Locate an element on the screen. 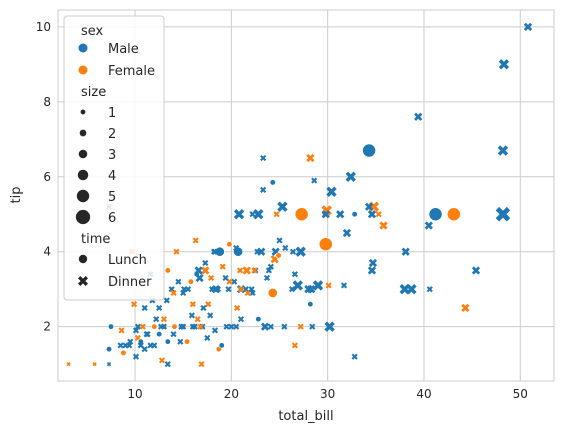  x-tick-label: 30 is located at coordinates (327, 394).